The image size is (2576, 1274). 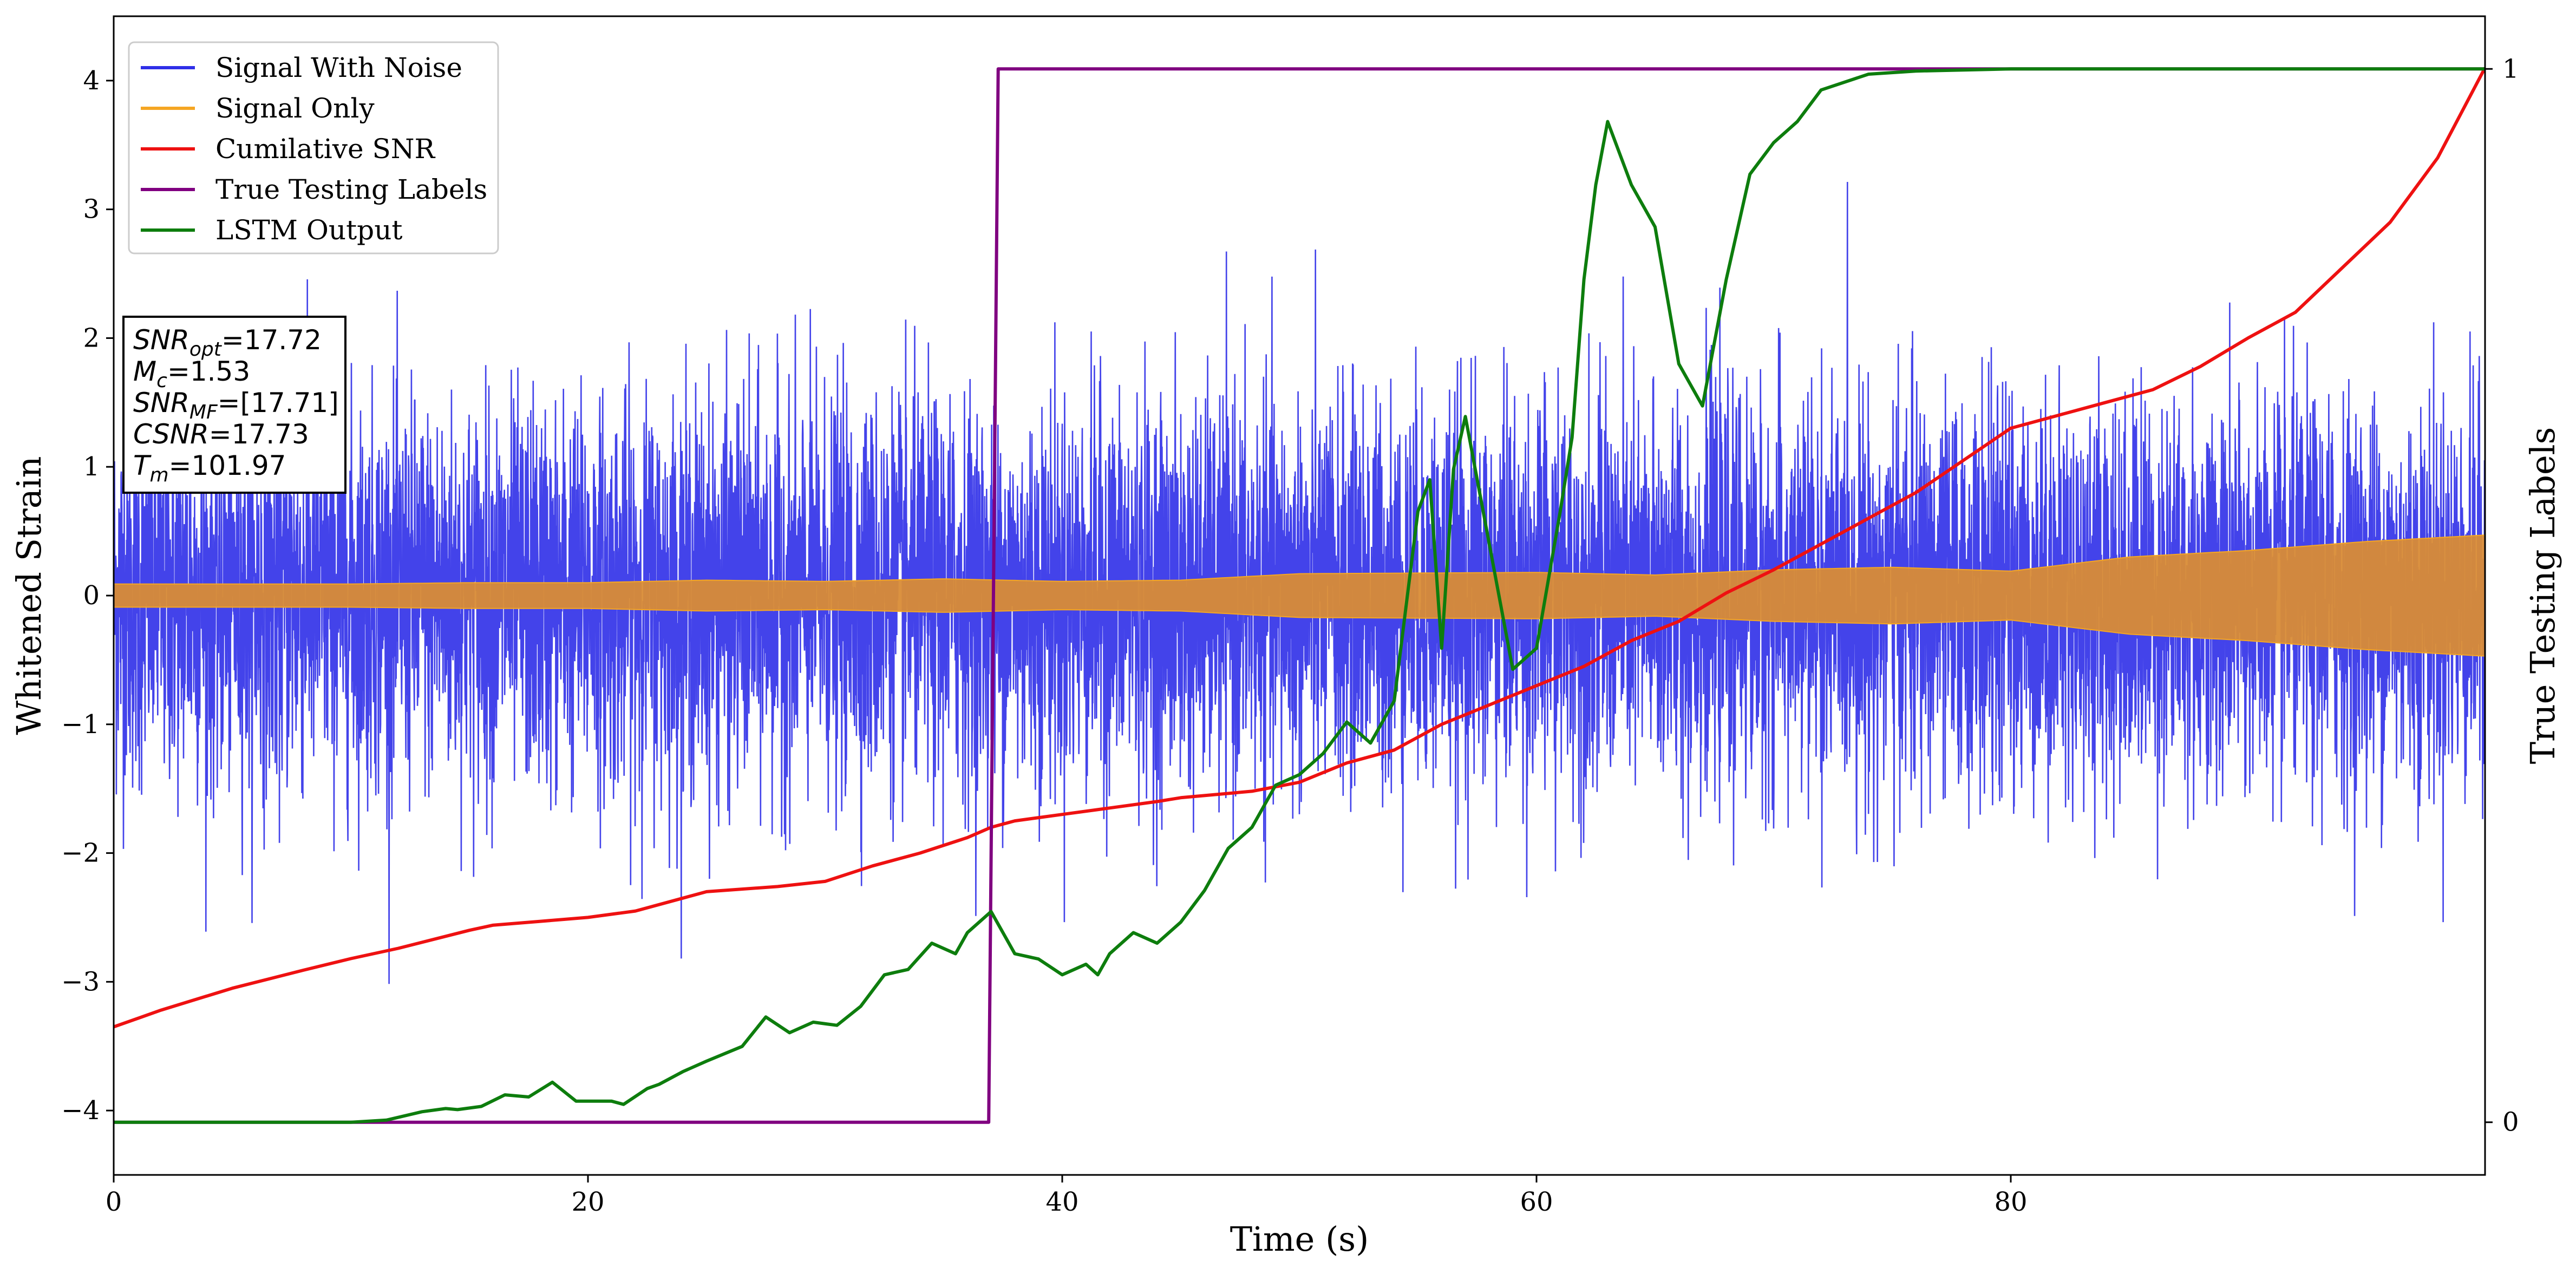 I want to click on legend-label: True Testing Labels, so click(x=351, y=189).